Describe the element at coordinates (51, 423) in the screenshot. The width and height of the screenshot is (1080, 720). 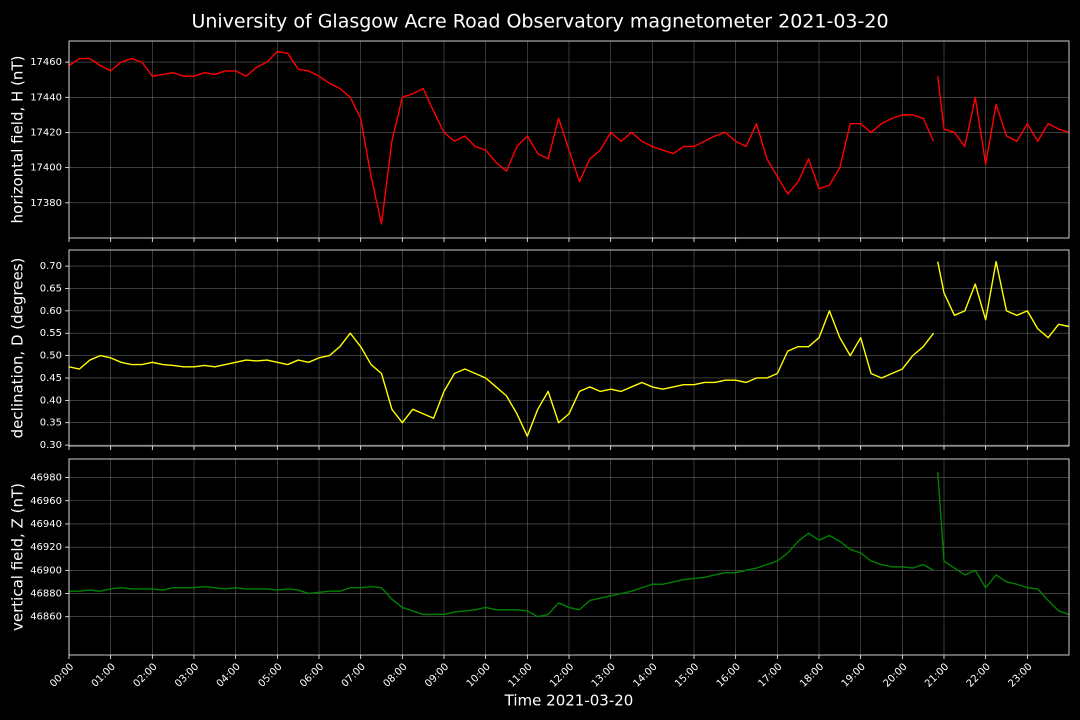
I see `y-tick-label: 0.35` at that location.